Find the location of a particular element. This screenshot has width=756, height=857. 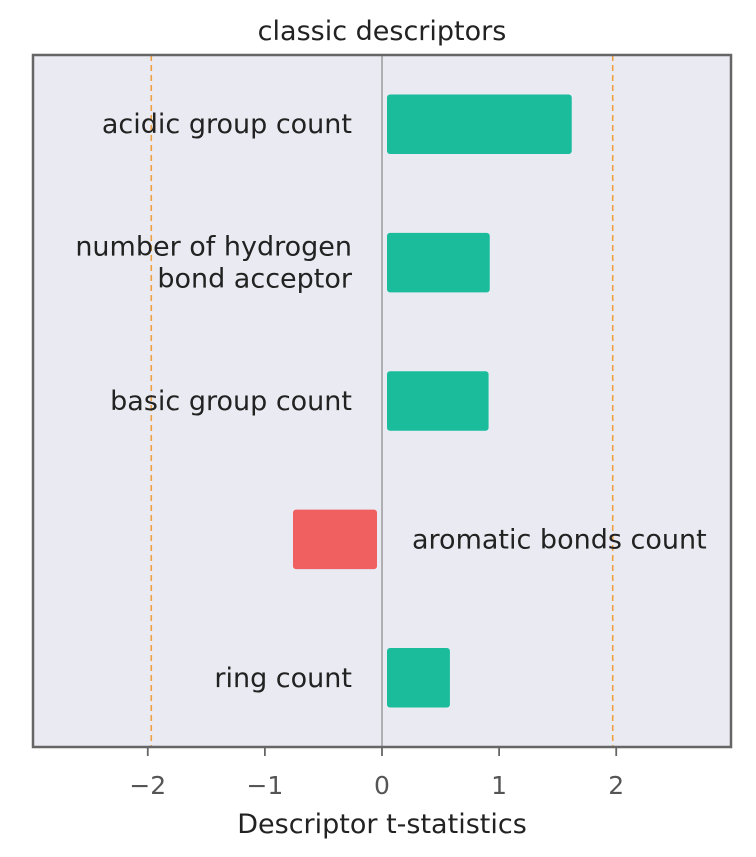

bar-label-line: acidic group count is located at coordinates (227, 124).